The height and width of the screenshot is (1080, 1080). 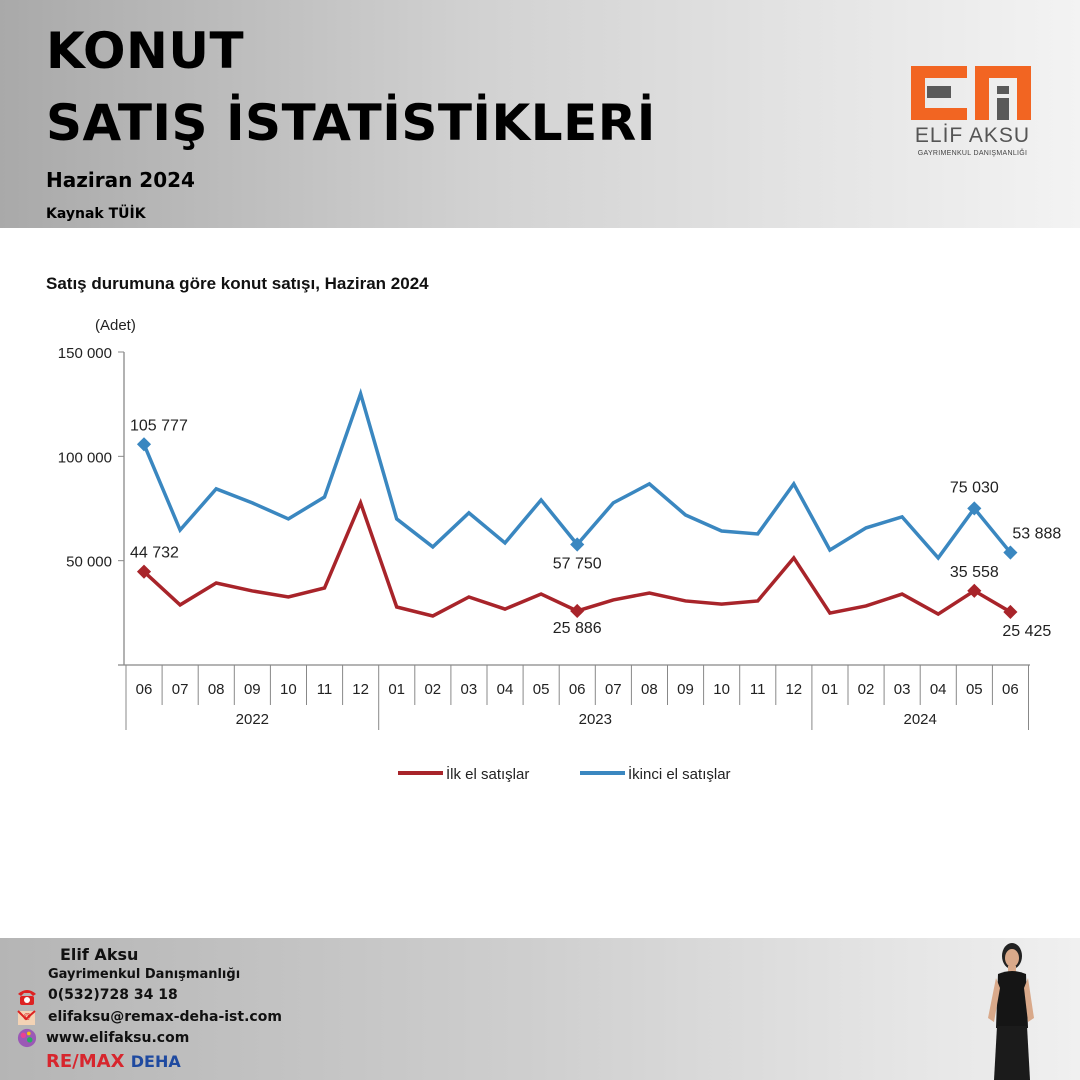 What do you see at coordinates (89, 562) in the screenshot?
I see `y-tick-label: 50 000` at bounding box center [89, 562].